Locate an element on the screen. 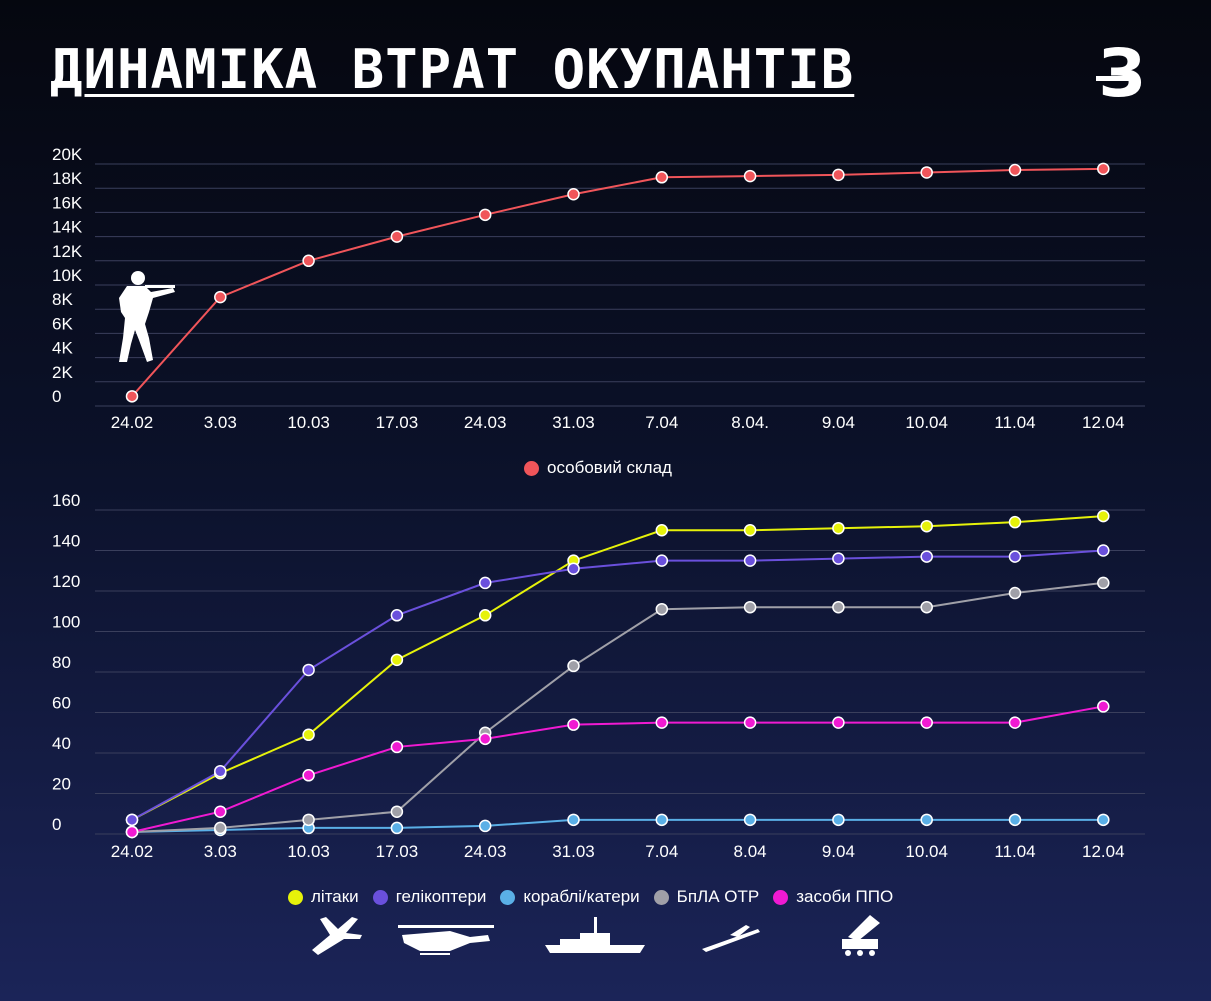 The height and width of the screenshot is (1001, 1211). y-tick-label: 0 is located at coordinates (56, 396).